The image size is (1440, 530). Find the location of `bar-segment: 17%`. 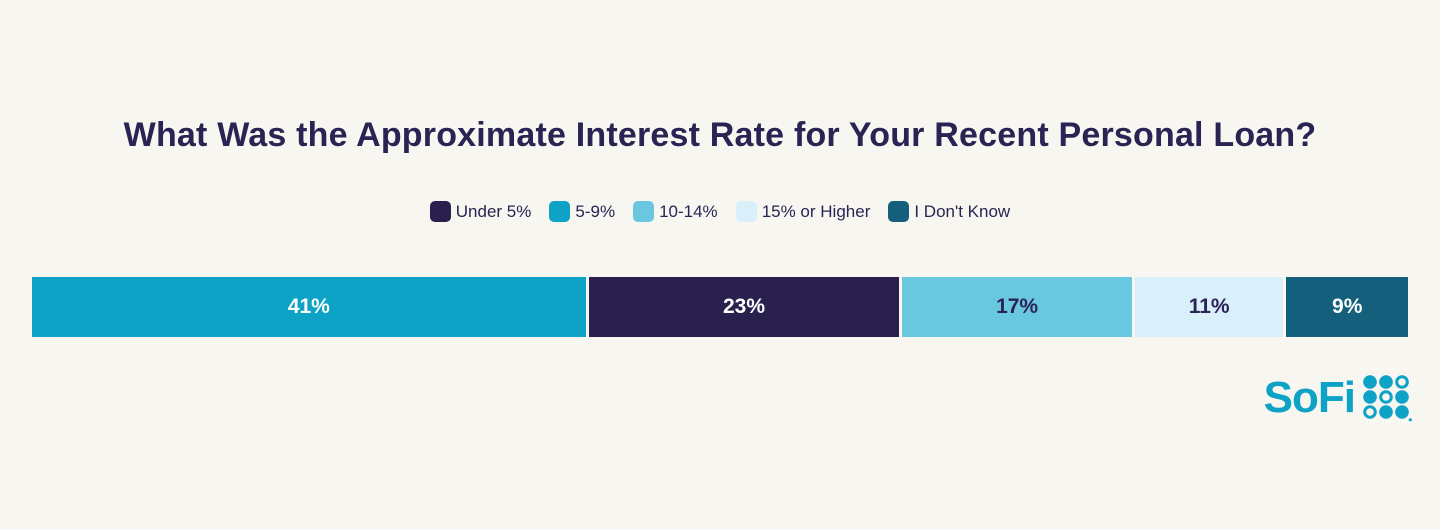

bar-segment: 17% is located at coordinates (1017, 307).